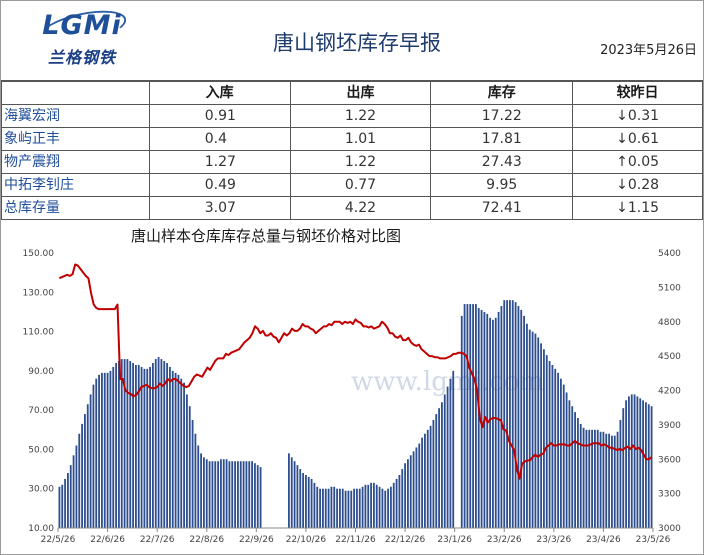 This screenshot has height=555, width=704. I want to click on y-right-tick-label: 5400, so click(669, 254).